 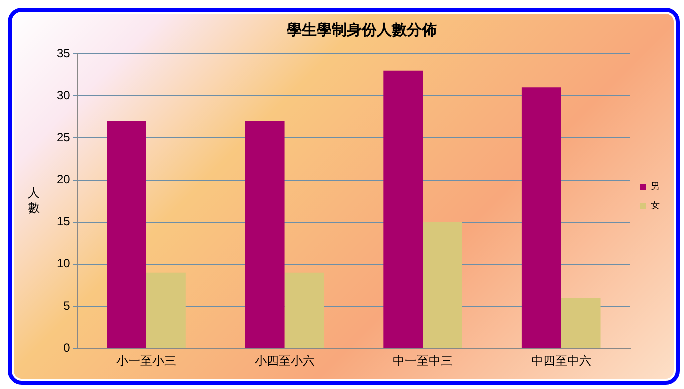 I want to click on y-tick-label: 30, so click(x=63, y=95).